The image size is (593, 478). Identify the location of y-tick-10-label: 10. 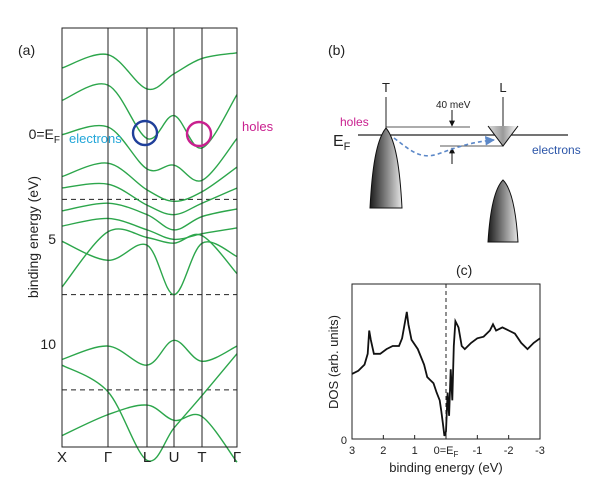
(48, 344).